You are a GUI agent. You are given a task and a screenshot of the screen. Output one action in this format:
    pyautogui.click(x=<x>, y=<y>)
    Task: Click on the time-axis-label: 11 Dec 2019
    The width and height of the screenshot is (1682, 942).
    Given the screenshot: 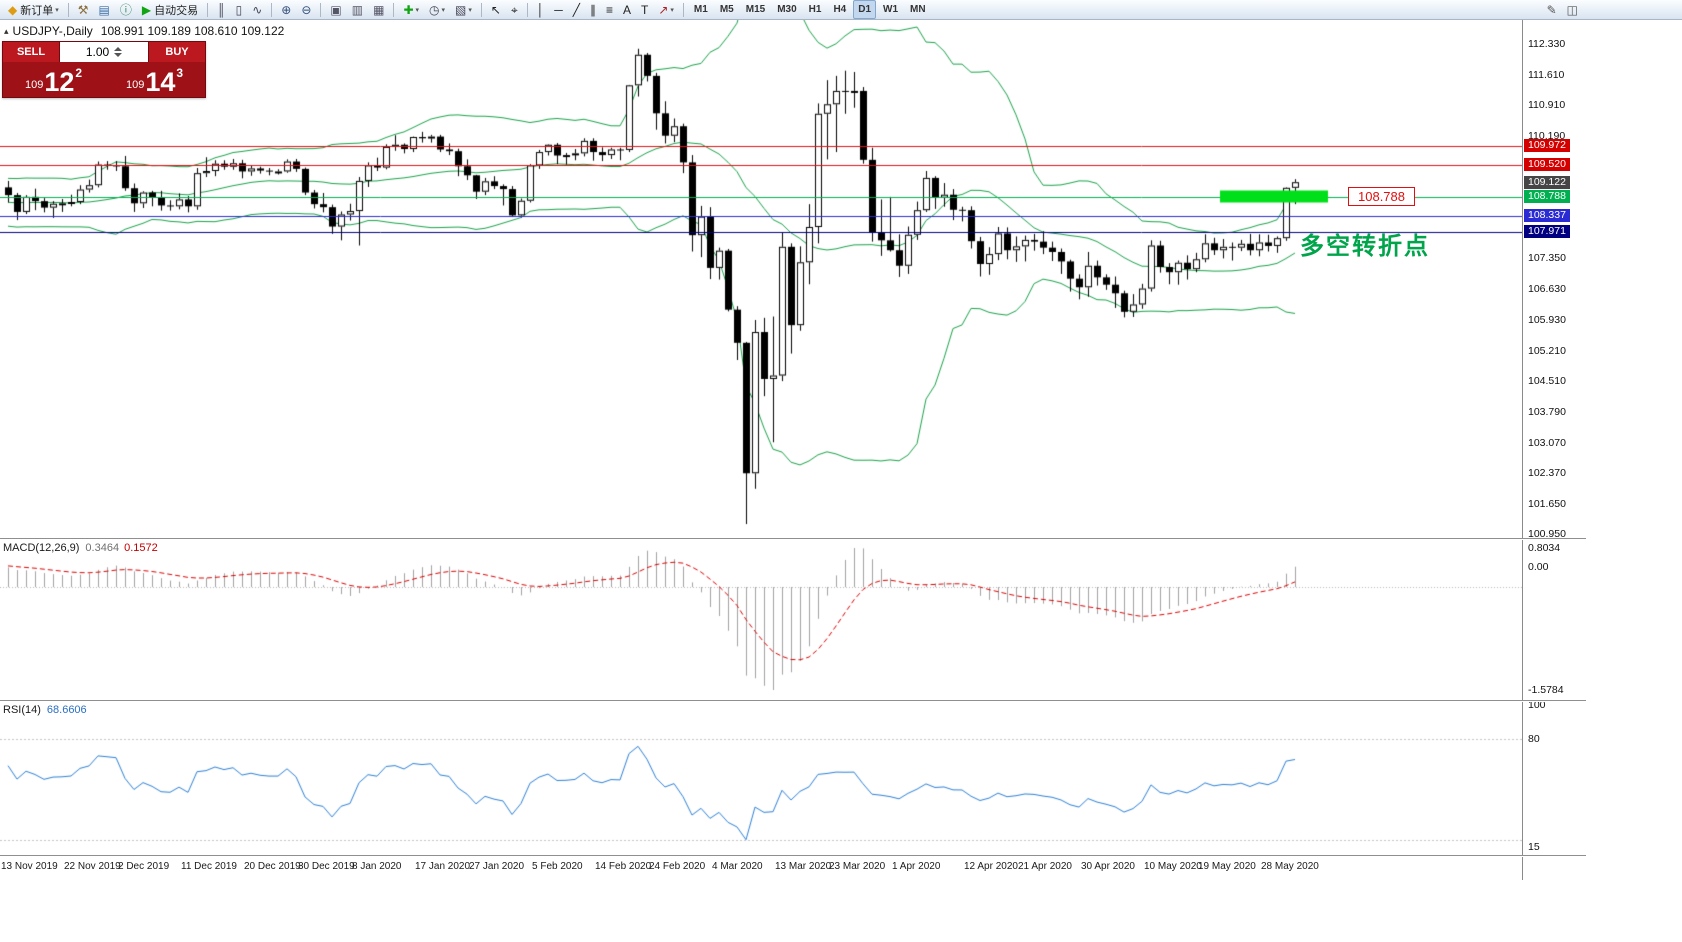 What is the action you would take?
    pyautogui.click(x=209, y=866)
    